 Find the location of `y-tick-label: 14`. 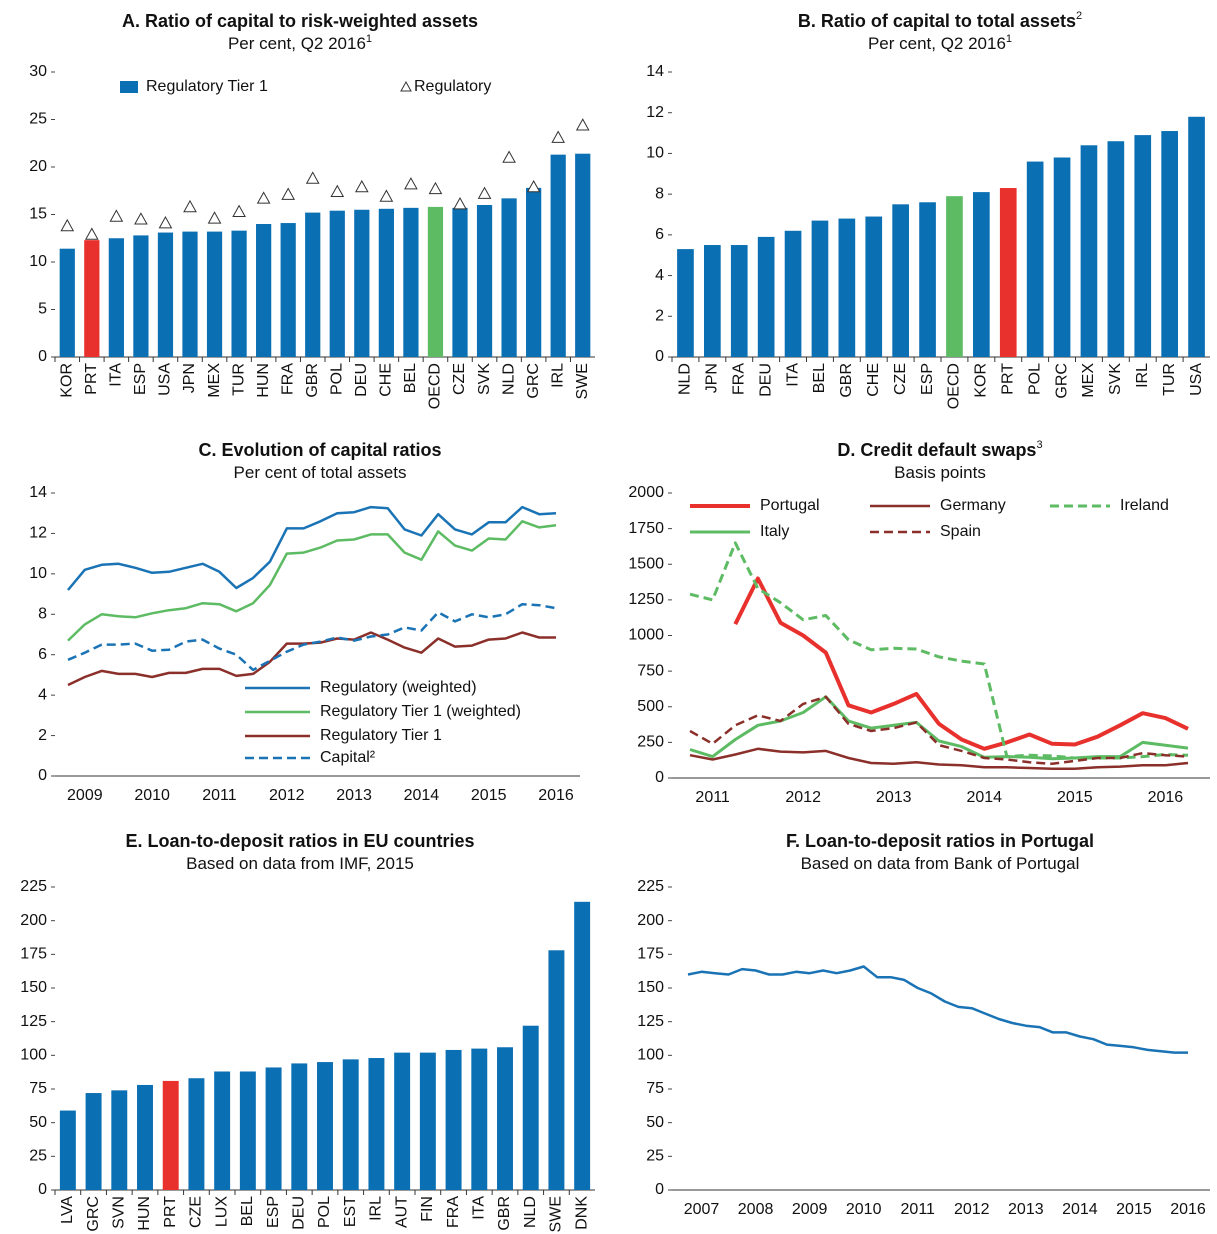

y-tick-label: 14 is located at coordinates (655, 71).